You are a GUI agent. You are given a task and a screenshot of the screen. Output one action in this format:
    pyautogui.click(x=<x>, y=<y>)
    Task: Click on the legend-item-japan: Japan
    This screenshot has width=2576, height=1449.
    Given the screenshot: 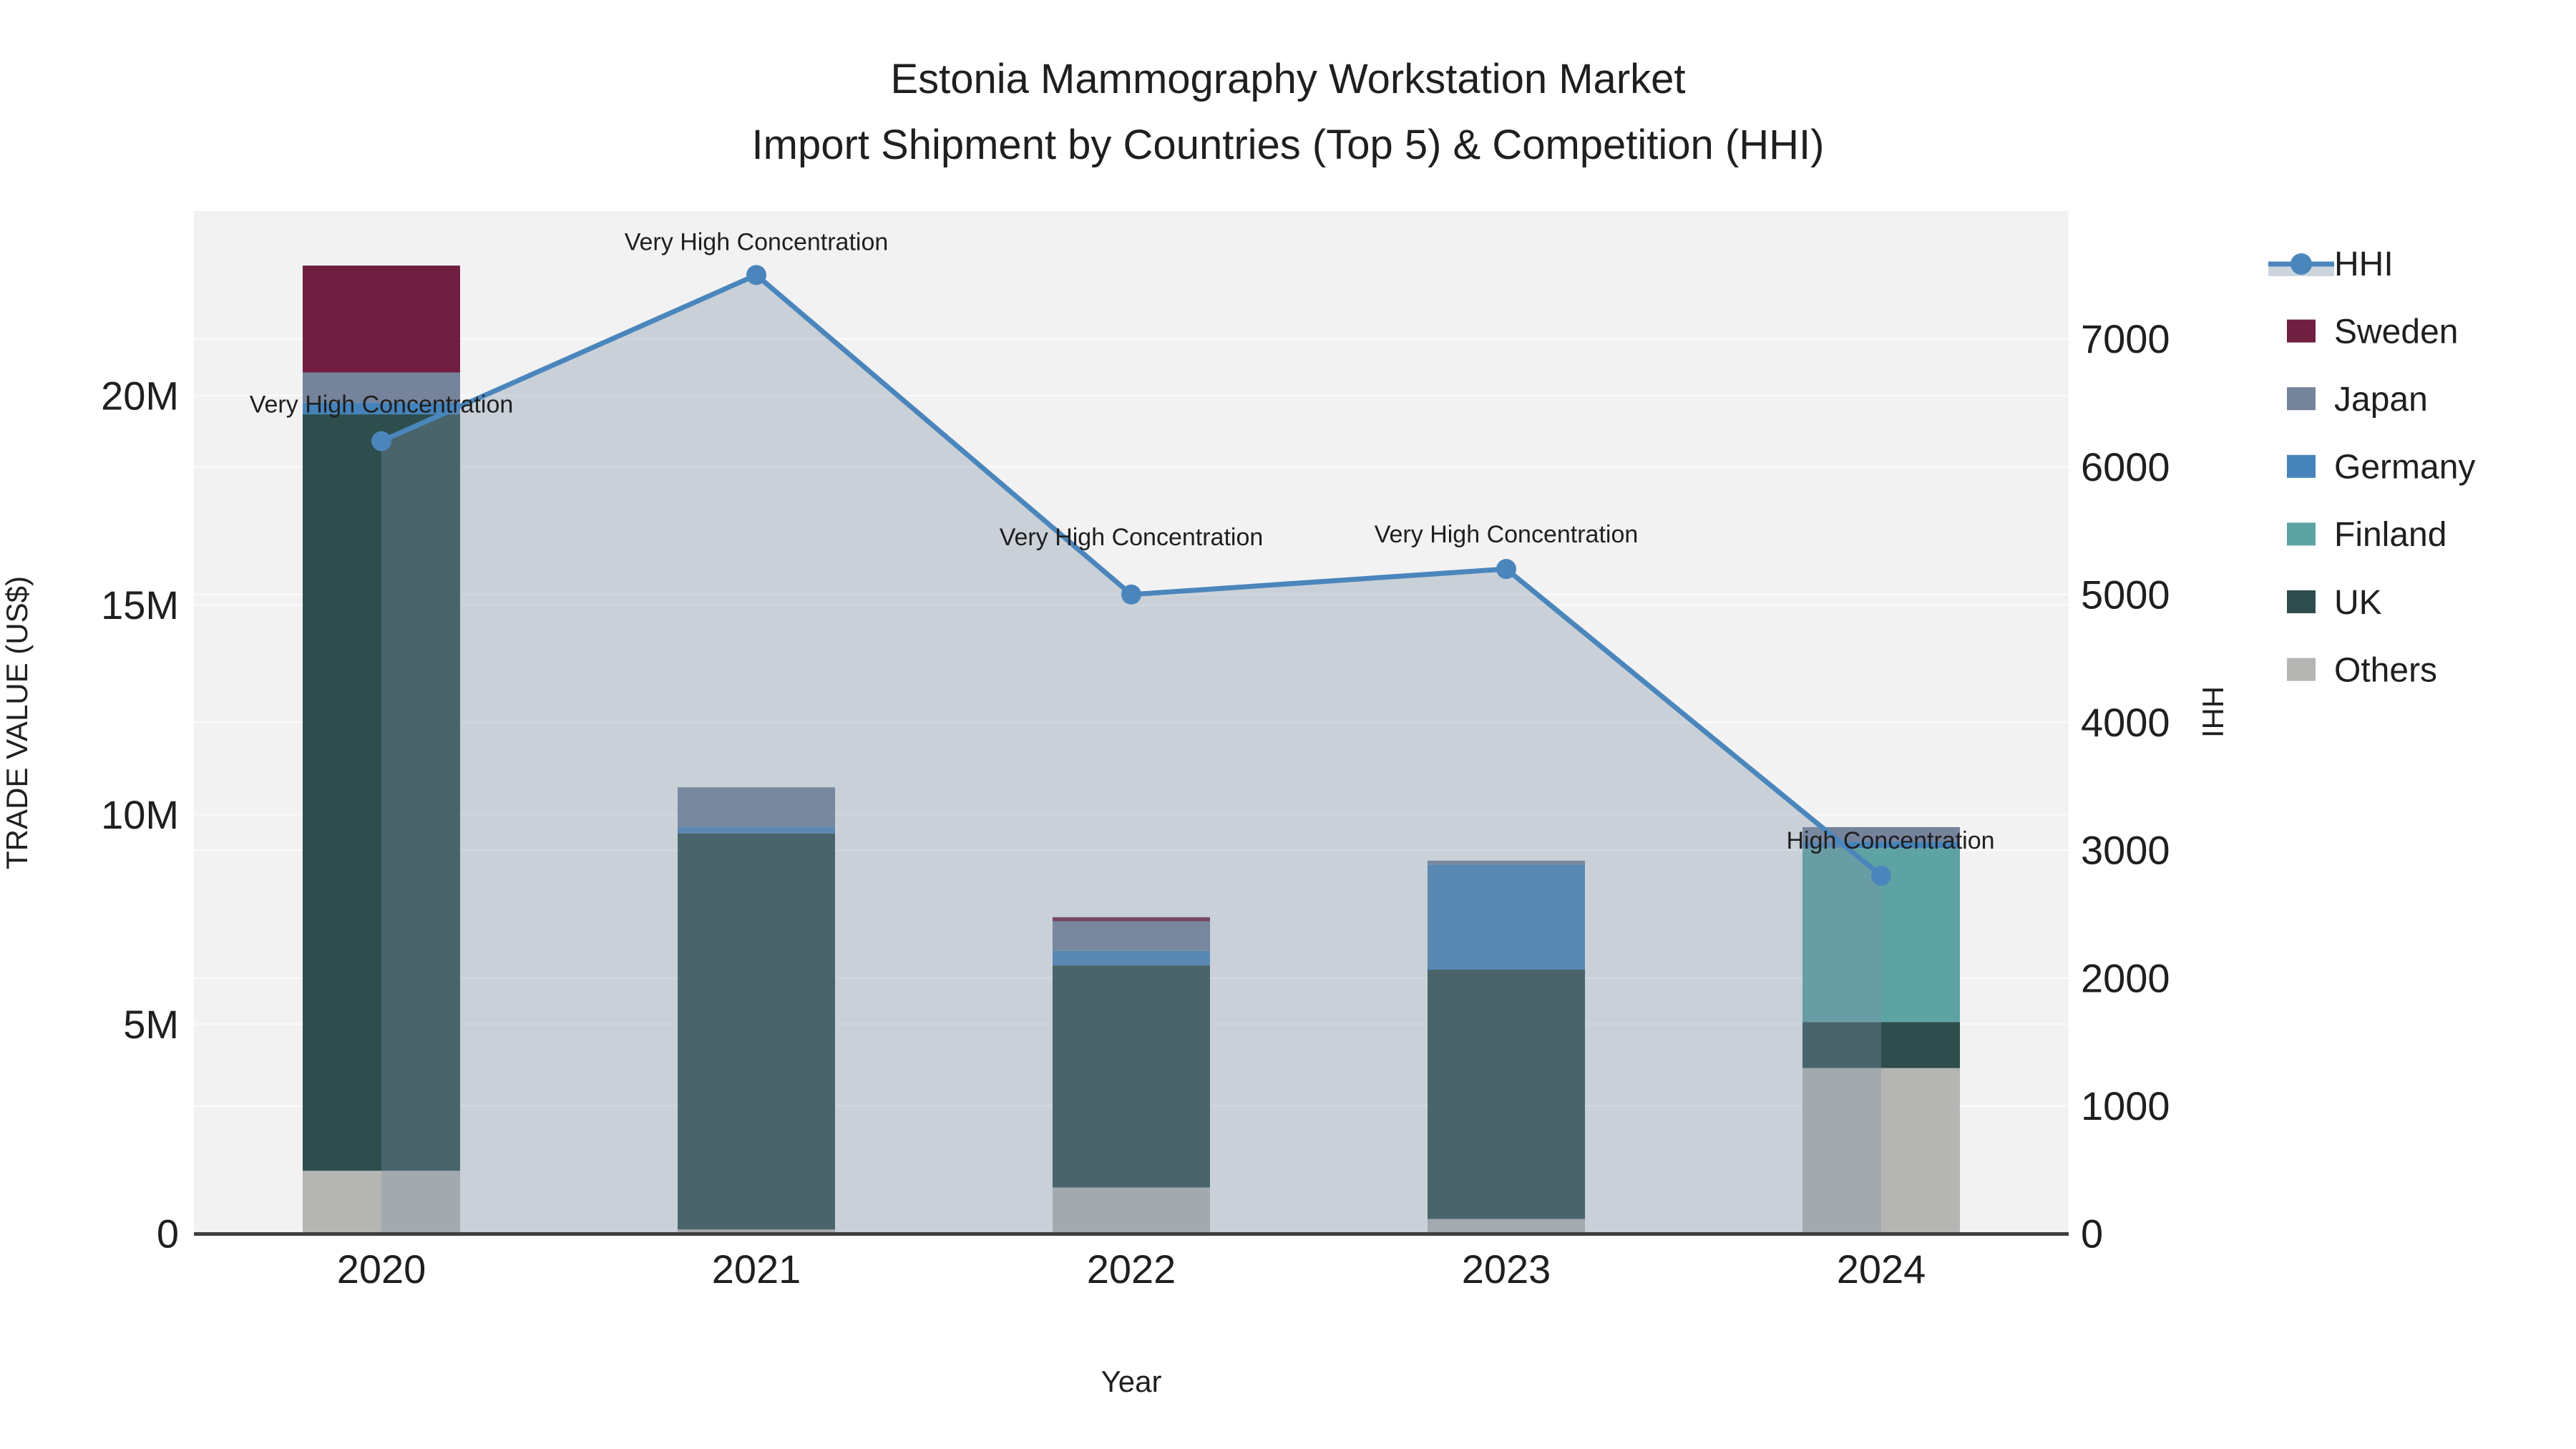 What is the action you would take?
    pyautogui.click(x=2357, y=400)
    